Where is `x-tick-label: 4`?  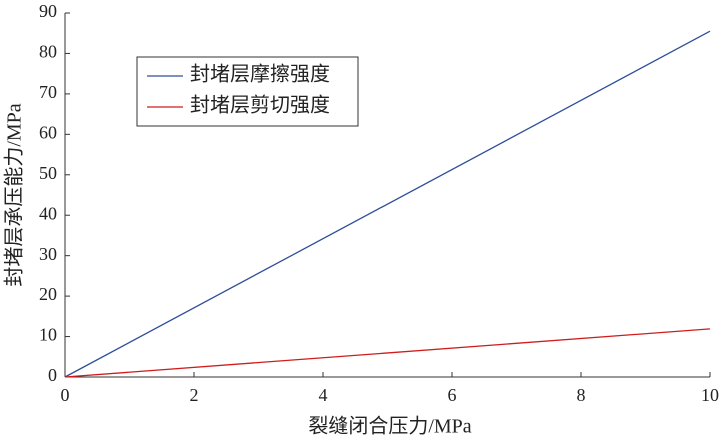 x-tick-label: 4 is located at coordinates (323, 395).